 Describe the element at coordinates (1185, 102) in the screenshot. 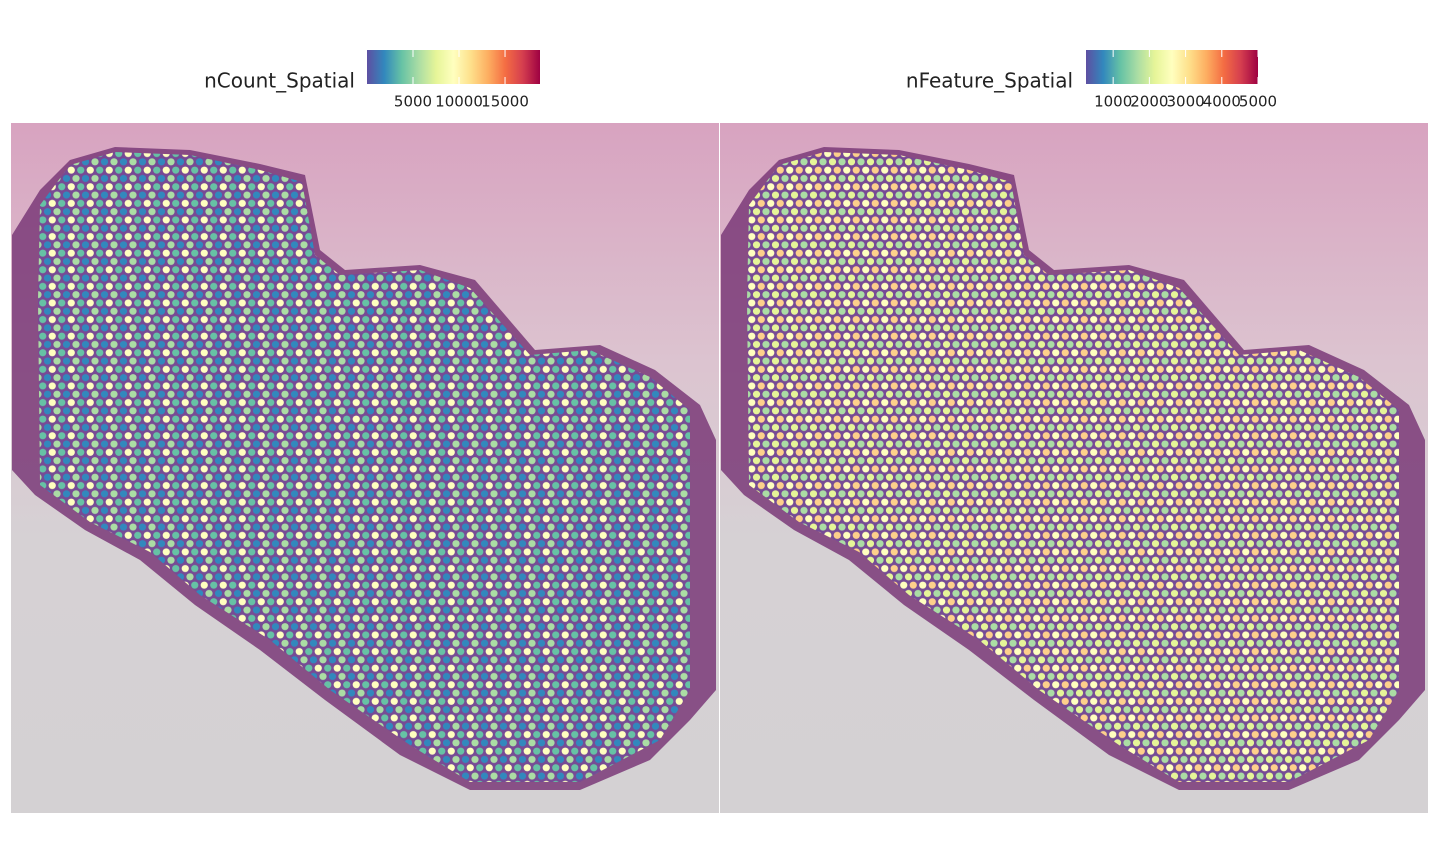

I see `colorbar-tick-label: 3000` at that location.